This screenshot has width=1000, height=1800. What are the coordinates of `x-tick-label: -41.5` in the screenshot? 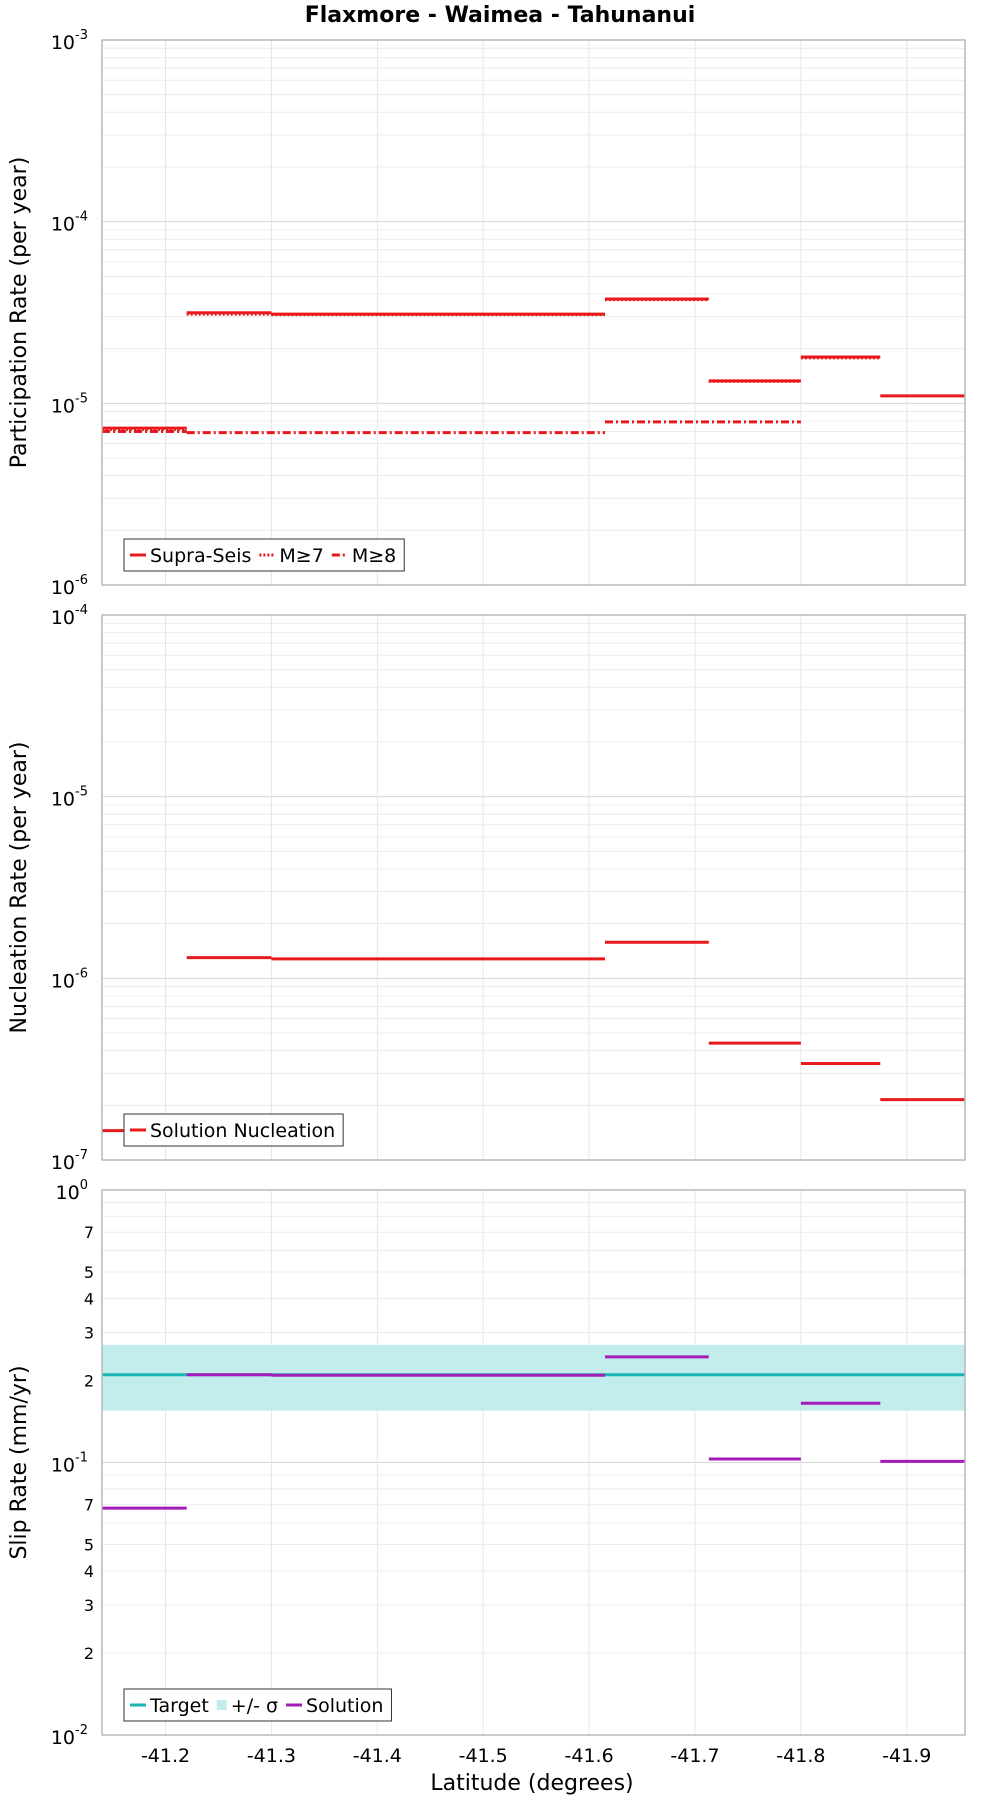 It's located at (483, 1756).